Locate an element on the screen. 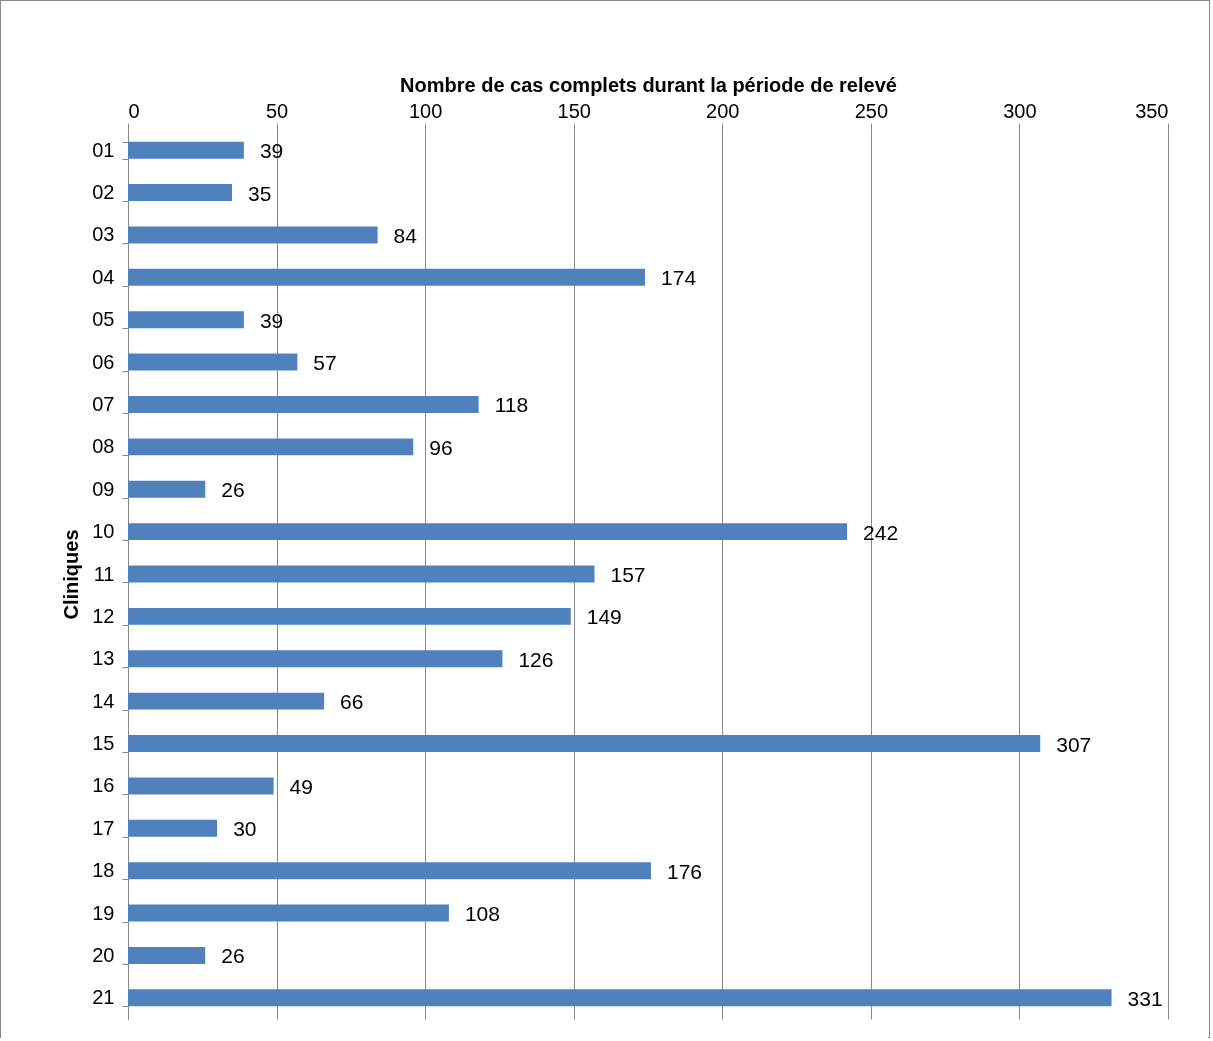  y-tick-label: 06 is located at coordinates (103, 361).